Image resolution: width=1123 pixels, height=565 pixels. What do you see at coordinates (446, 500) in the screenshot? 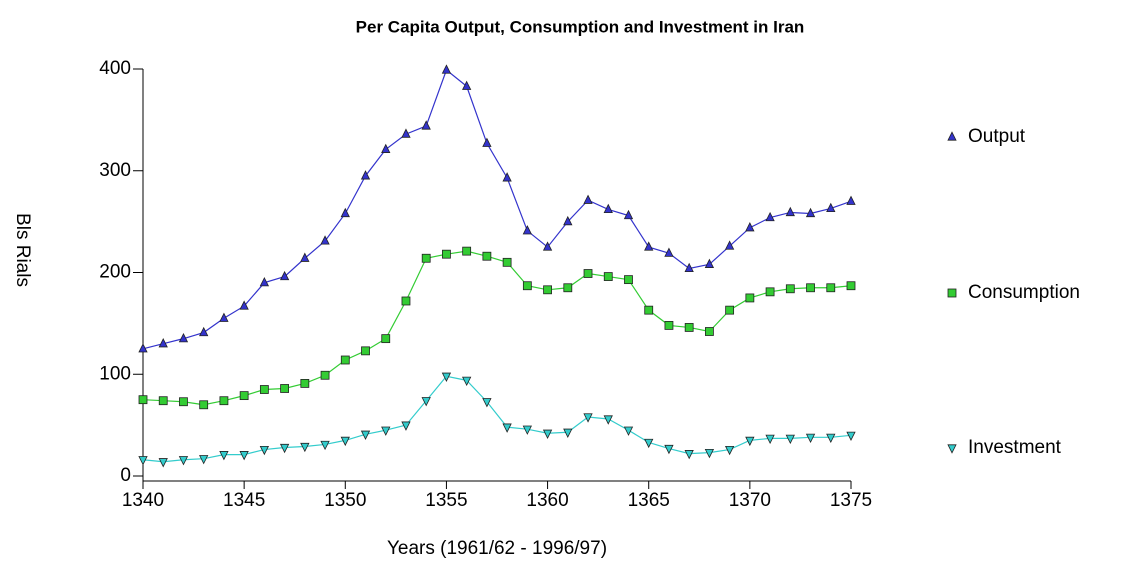
I see `x-tick-label: 1355` at bounding box center [446, 500].